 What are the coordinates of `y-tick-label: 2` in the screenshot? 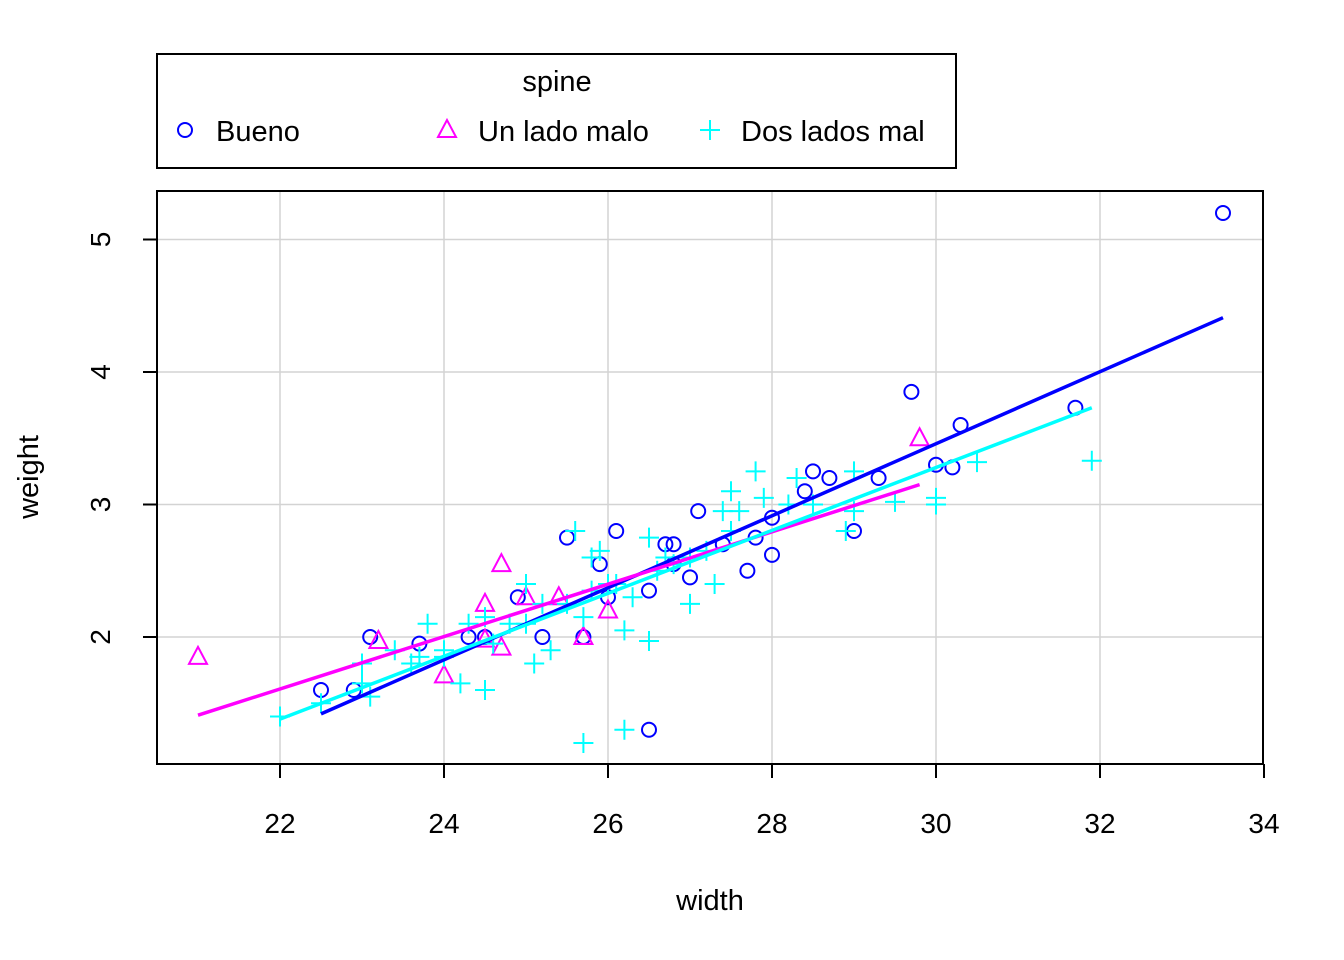 It's located at (100, 637).